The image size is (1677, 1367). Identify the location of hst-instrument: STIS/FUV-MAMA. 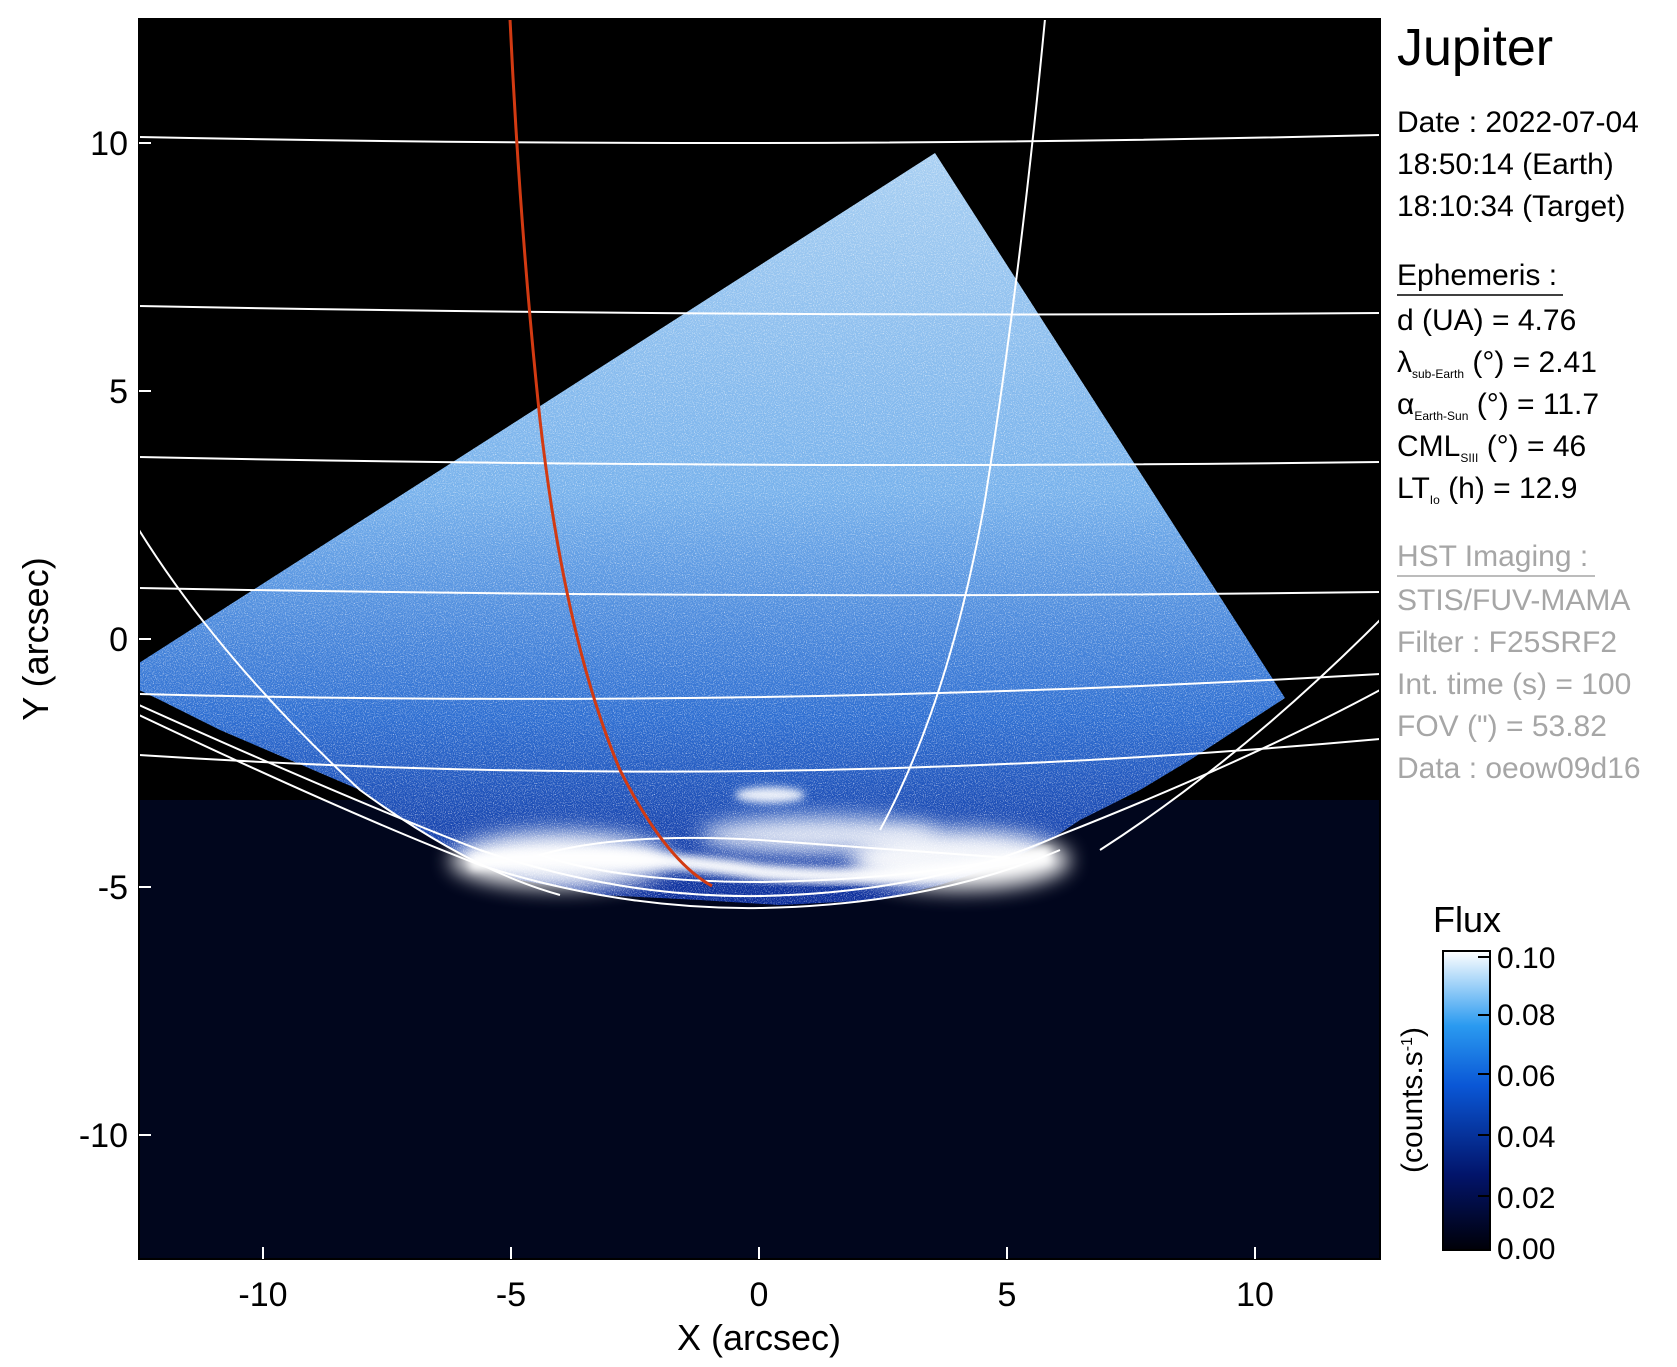
(1513, 600).